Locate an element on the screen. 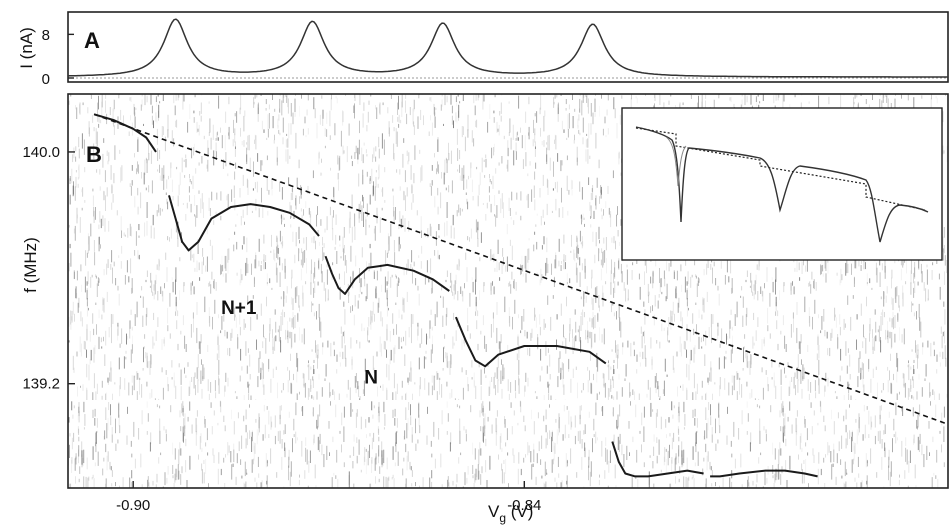  inset-frame is located at coordinates (782, 184).